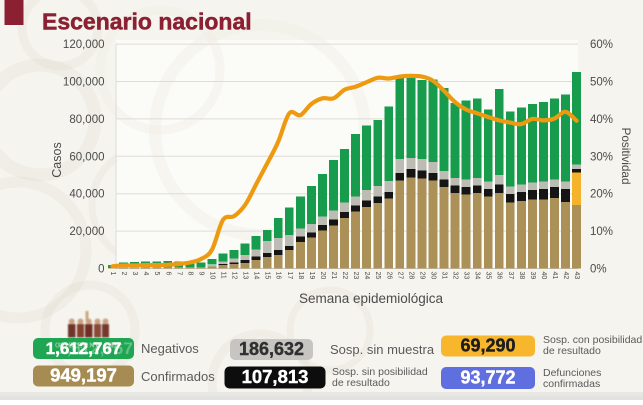 This screenshot has height=405, width=643. What do you see at coordinates (598, 270) in the screenshot?
I see `svg-text: 0%` at bounding box center [598, 270].